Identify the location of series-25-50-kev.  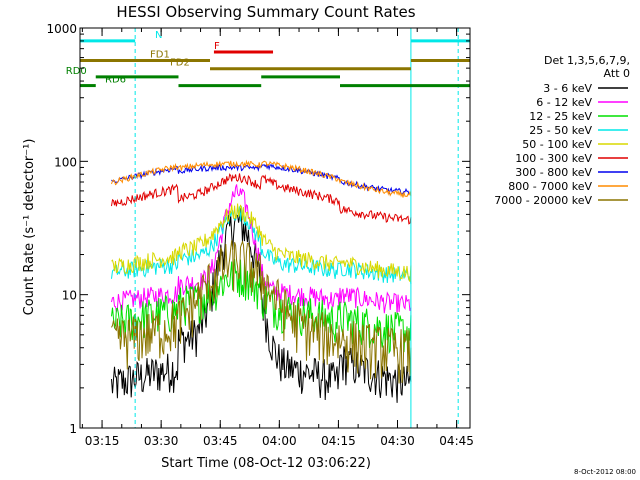
(261, 245).